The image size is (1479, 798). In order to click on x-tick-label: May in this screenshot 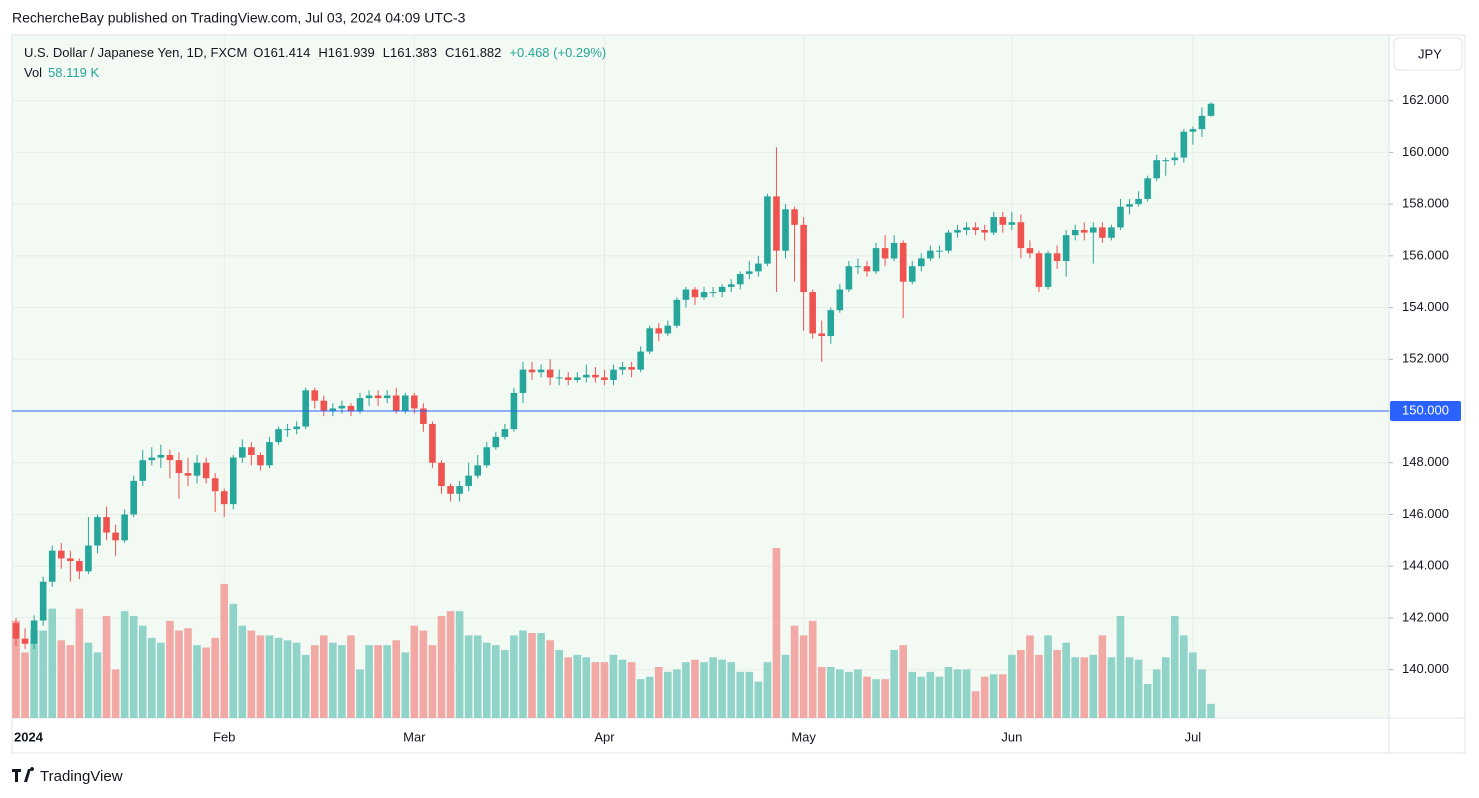, I will do `click(803, 736)`.